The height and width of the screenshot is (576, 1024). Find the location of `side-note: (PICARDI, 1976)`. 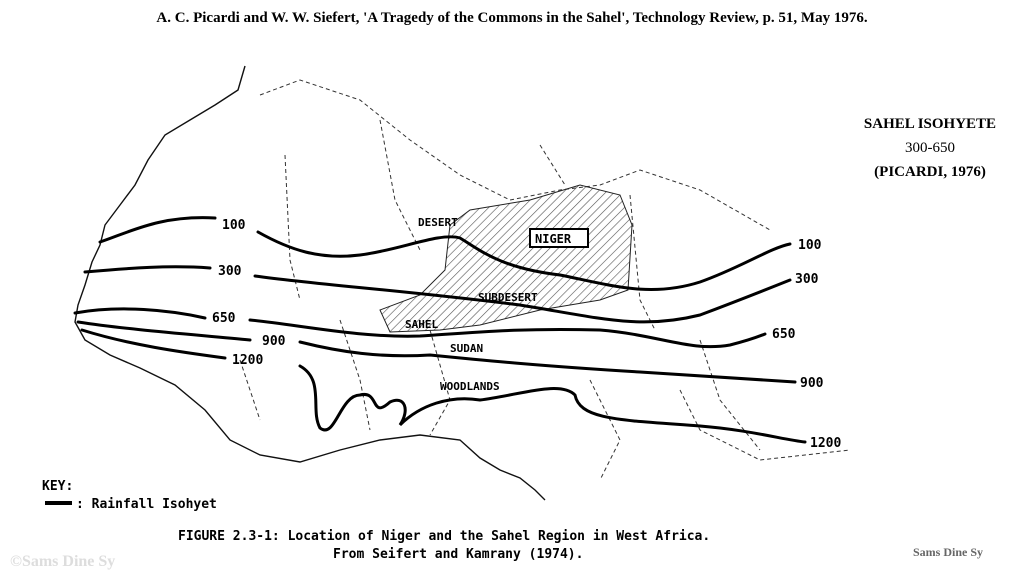

side-note: (PICARDI, 1976) is located at coordinates (930, 172).